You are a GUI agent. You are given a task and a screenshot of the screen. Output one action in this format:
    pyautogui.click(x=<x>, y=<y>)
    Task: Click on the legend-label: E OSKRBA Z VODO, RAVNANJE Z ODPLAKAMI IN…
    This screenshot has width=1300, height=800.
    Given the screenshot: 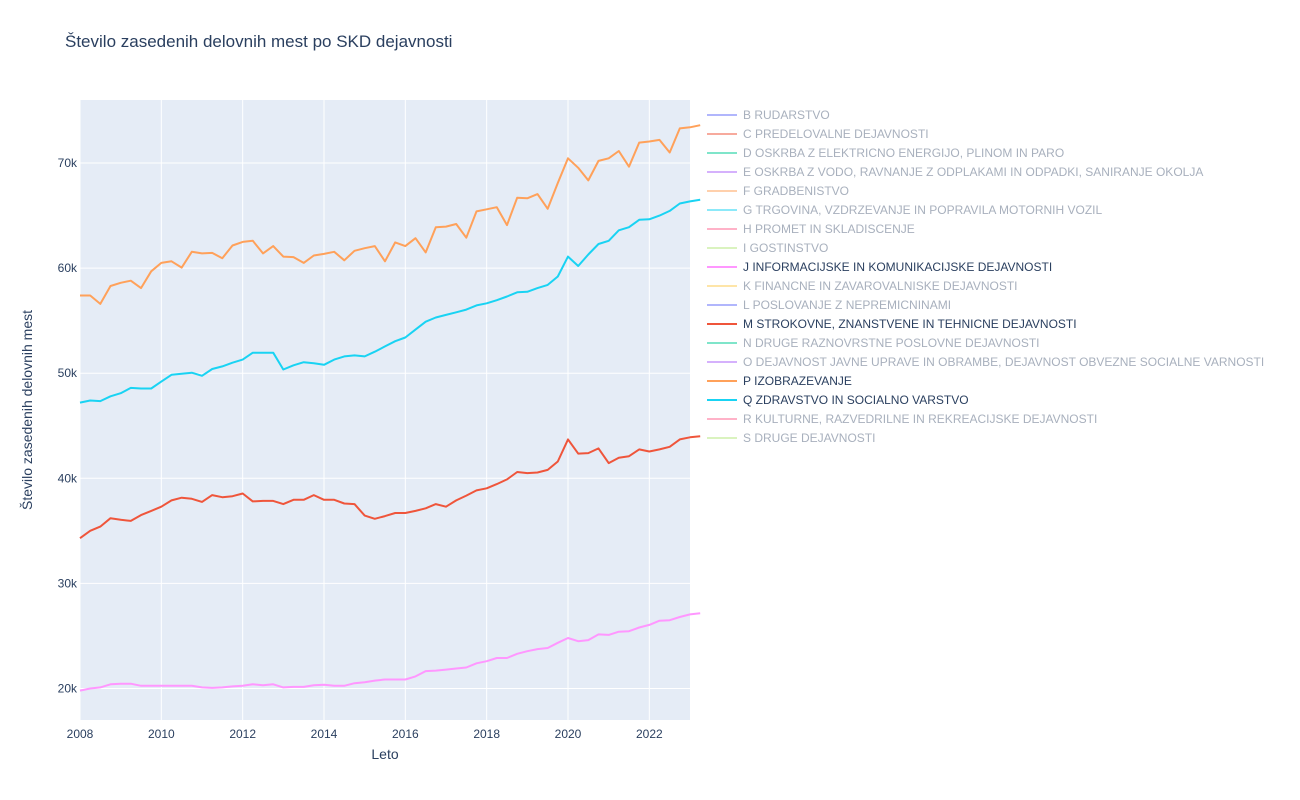 What is the action you would take?
    pyautogui.click(x=973, y=171)
    